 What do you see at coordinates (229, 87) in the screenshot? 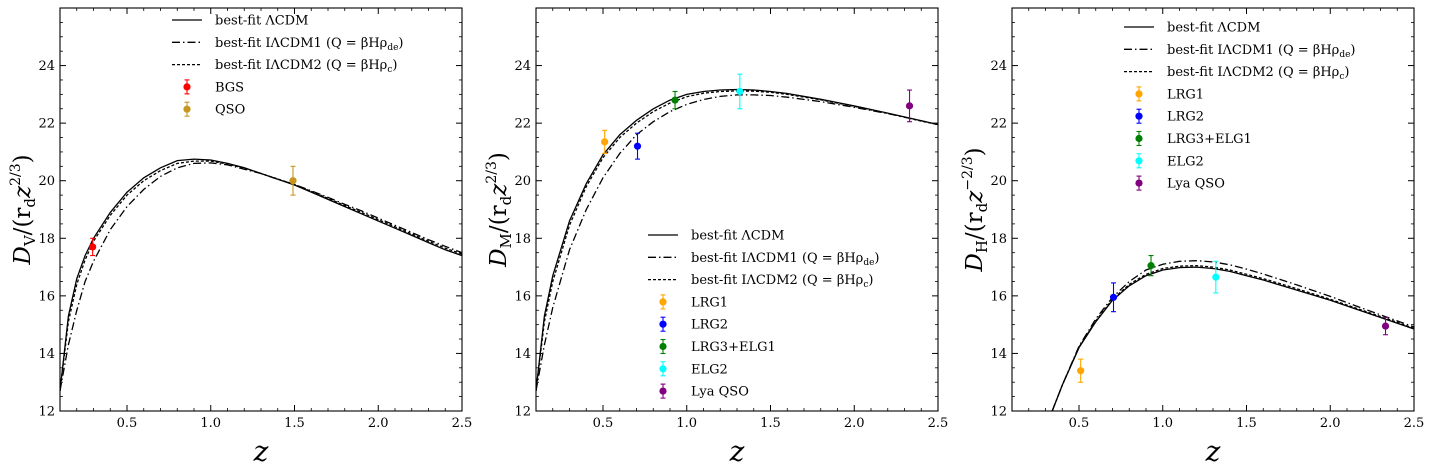
I see `legend-label-4: BGS` at bounding box center [229, 87].